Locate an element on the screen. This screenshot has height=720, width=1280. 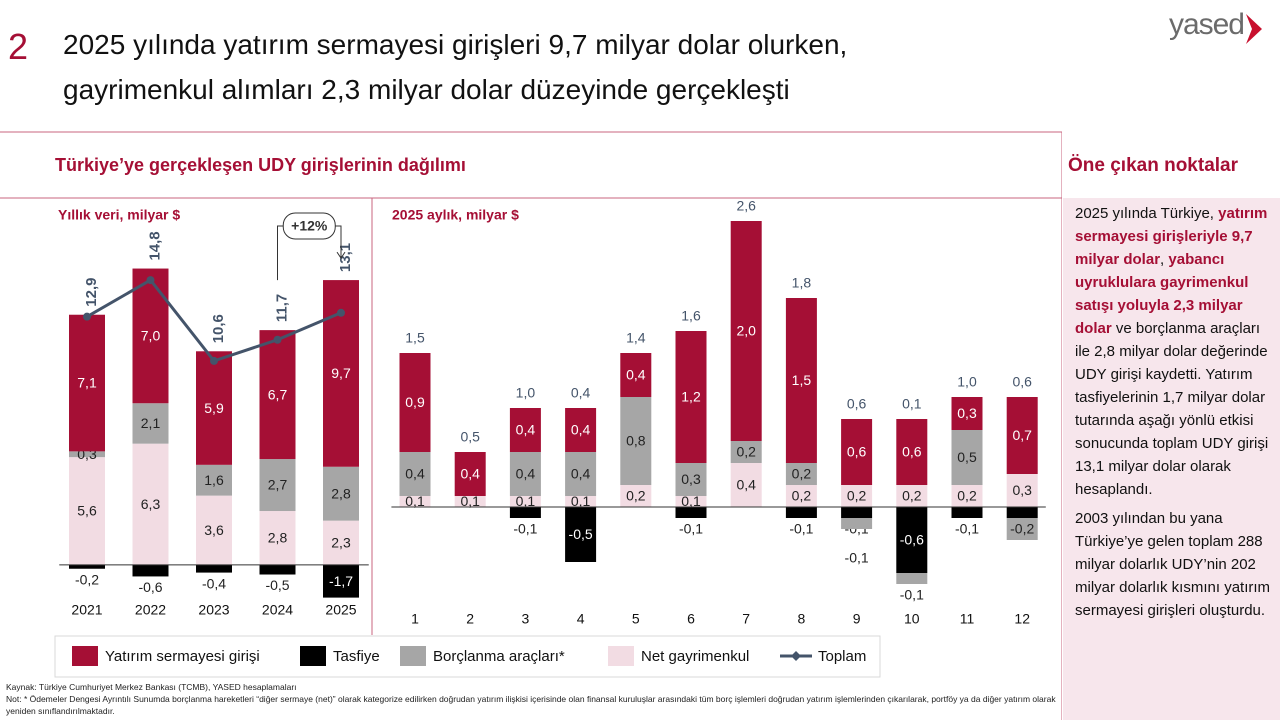
x-tick-label: 8 is located at coordinates (802, 619).